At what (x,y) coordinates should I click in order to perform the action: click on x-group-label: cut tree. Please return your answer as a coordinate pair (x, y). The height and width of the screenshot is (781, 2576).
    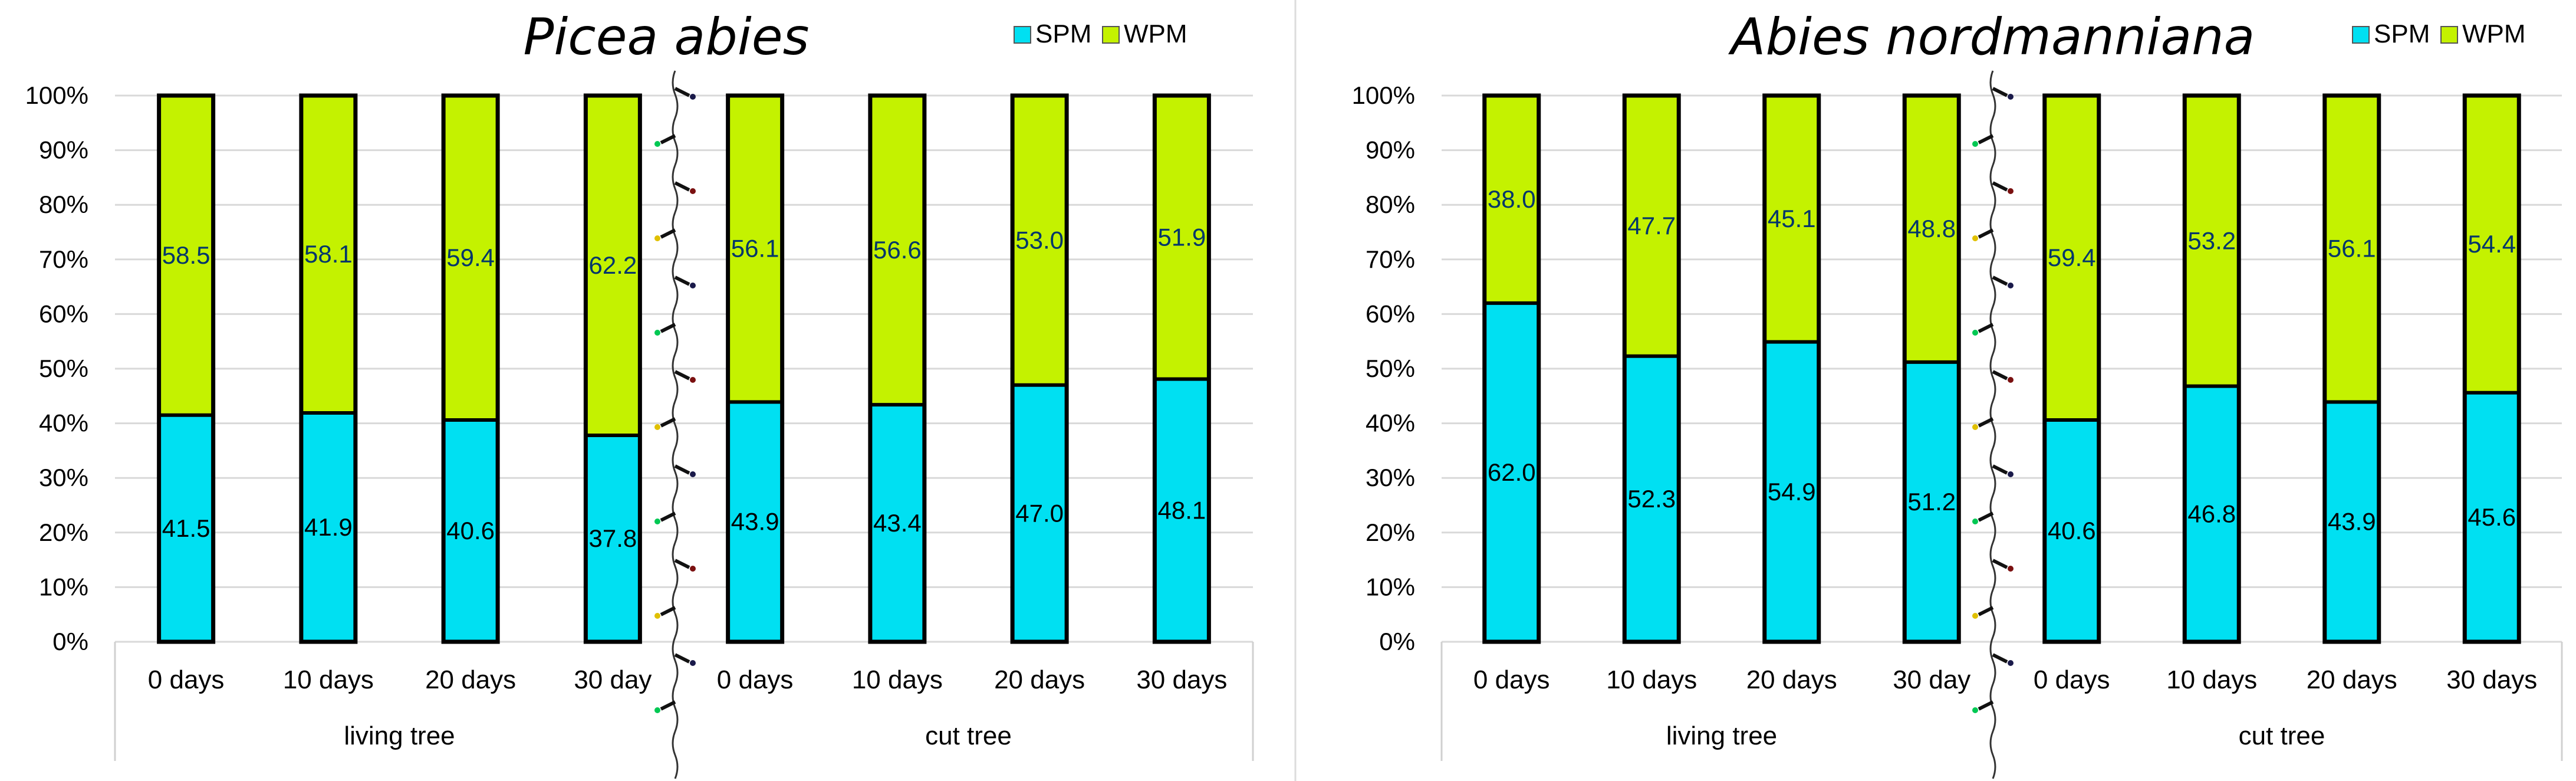
    Looking at the image, I should click on (2282, 736).